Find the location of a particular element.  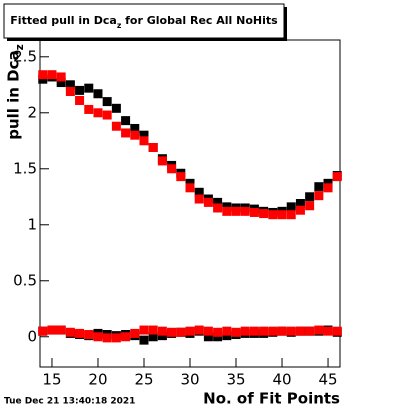

x-tick-label: 35 is located at coordinates (235, 380).